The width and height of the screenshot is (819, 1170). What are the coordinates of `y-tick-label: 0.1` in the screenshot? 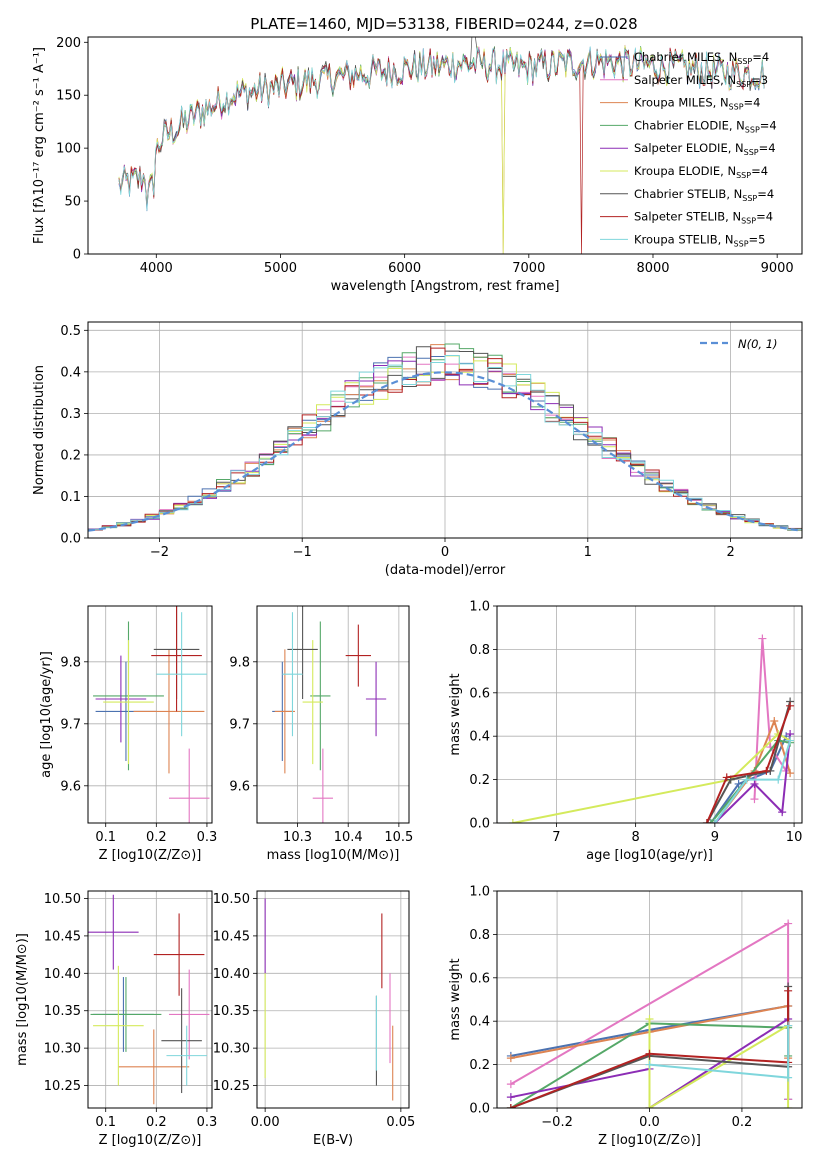 It's located at (70, 497).